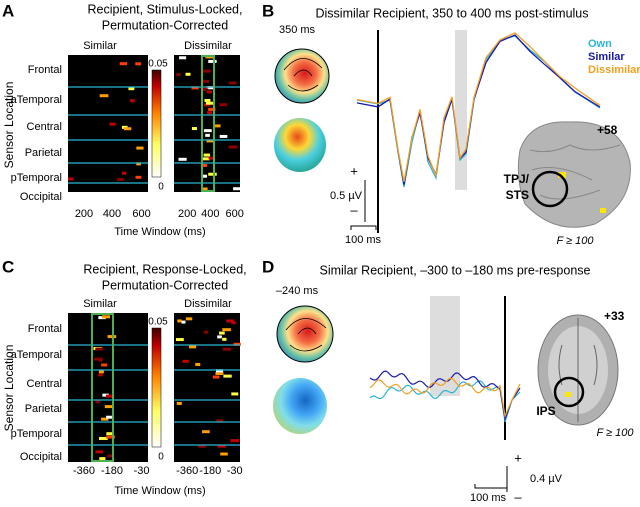 This screenshot has height=507, width=640. Describe the element at coordinates (569, 392) in the screenshot. I see `roi-circle` at that location.